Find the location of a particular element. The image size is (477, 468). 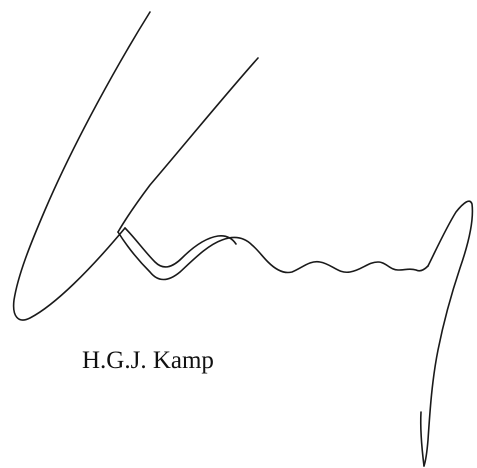

signature-stroke-p-tail is located at coordinates (422, 439).